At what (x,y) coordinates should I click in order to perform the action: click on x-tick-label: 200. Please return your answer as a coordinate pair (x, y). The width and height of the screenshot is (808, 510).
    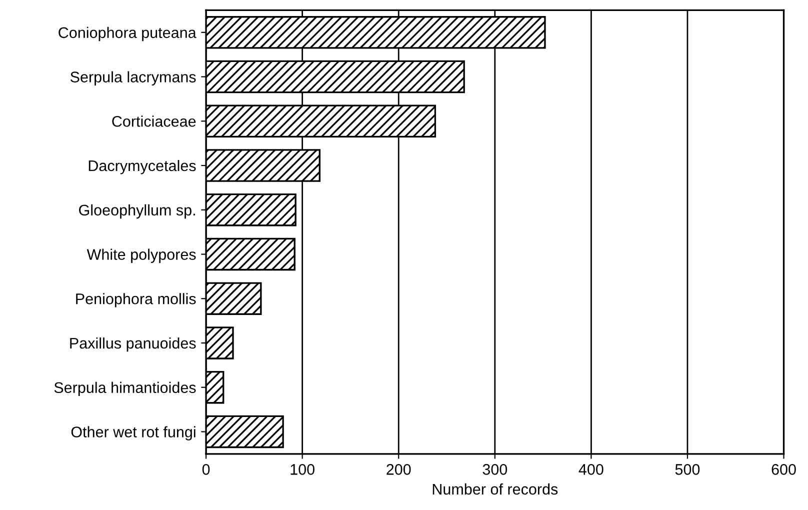
    Looking at the image, I should click on (398, 469).